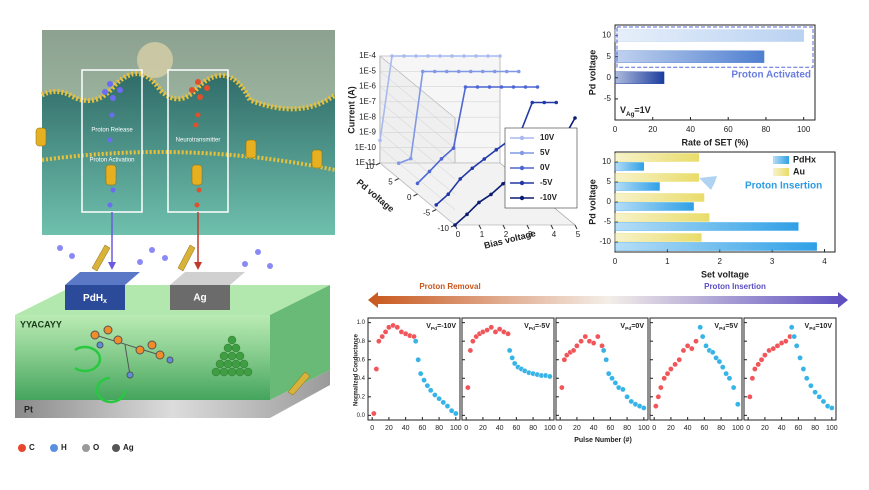 The height and width of the screenshot is (490, 869). What do you see at coordinates (367, 55) in the screenshot?
I see `y-tick-label: 1E-4` at bounding box center [367, 55].